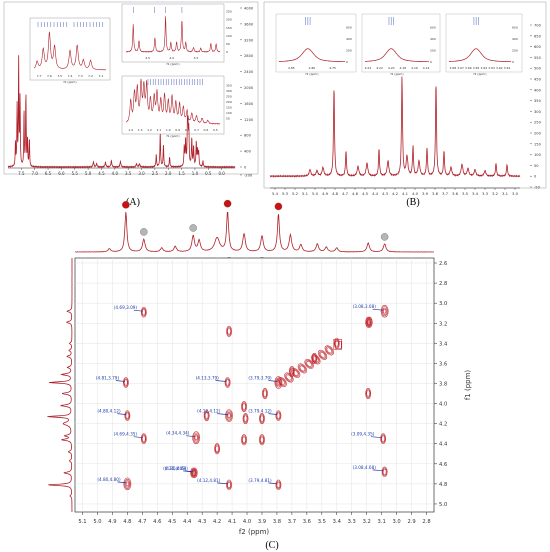 The image size is (550, 552). Describe the element at coordinates (365, 467) in the screenshot. I see `panel-c-crosspeak-label: (3.08,4.68)` at that location.